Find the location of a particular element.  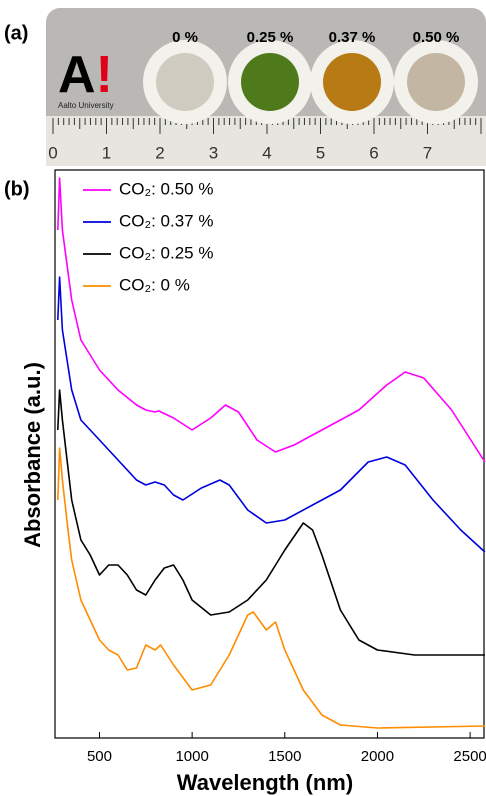

ruler is located at coordinates (266, 141).